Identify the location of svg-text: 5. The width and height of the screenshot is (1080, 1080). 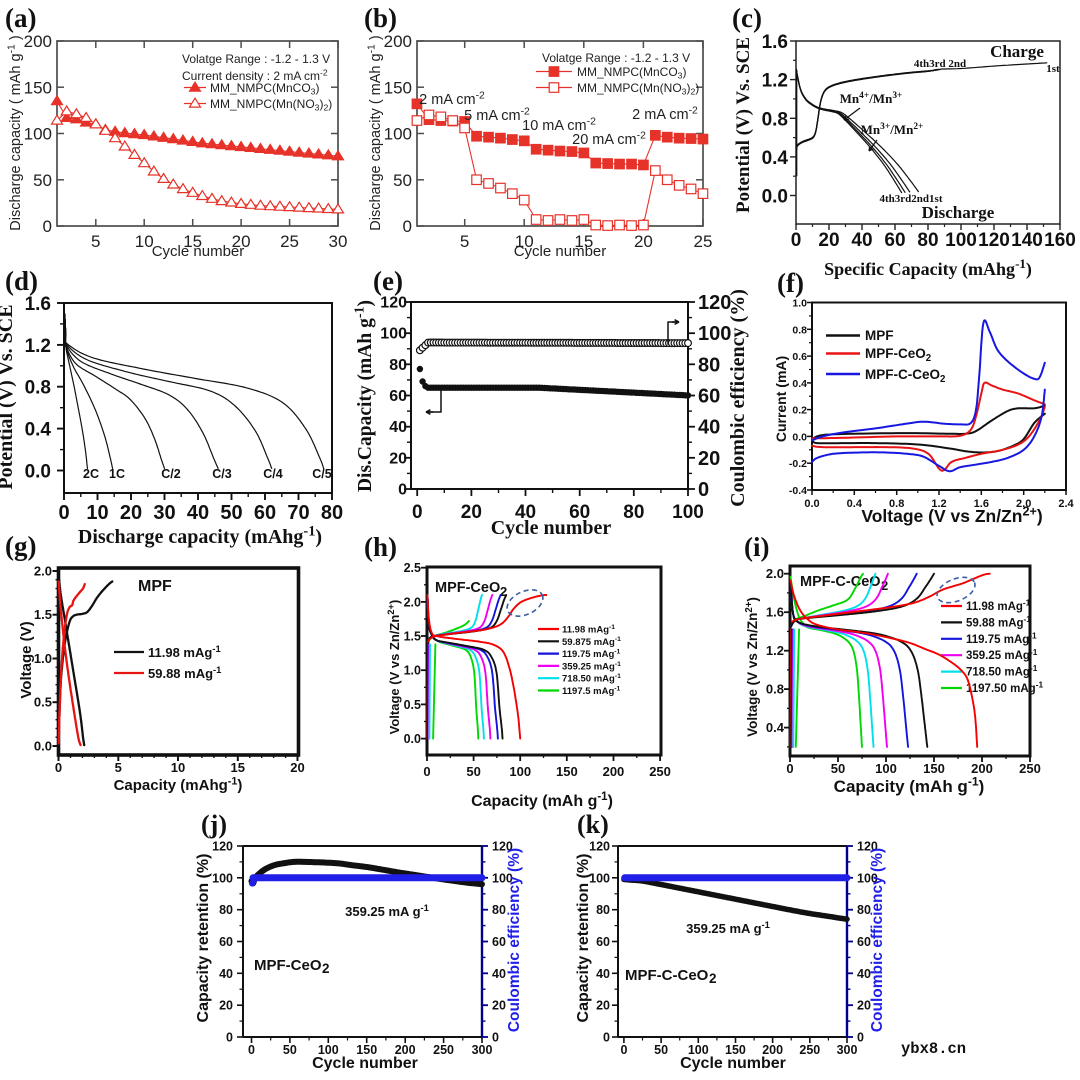
(118, 767).